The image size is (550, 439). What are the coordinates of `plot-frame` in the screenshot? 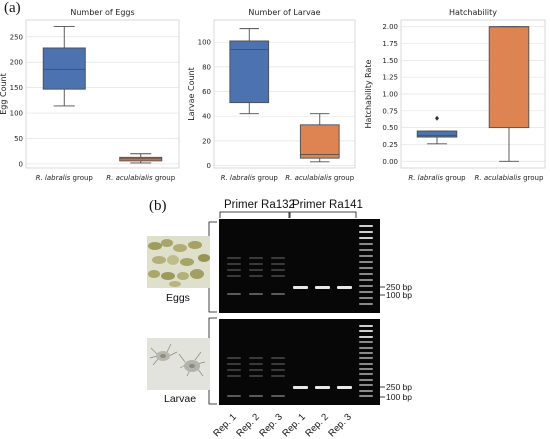 It's located at (102, 94).